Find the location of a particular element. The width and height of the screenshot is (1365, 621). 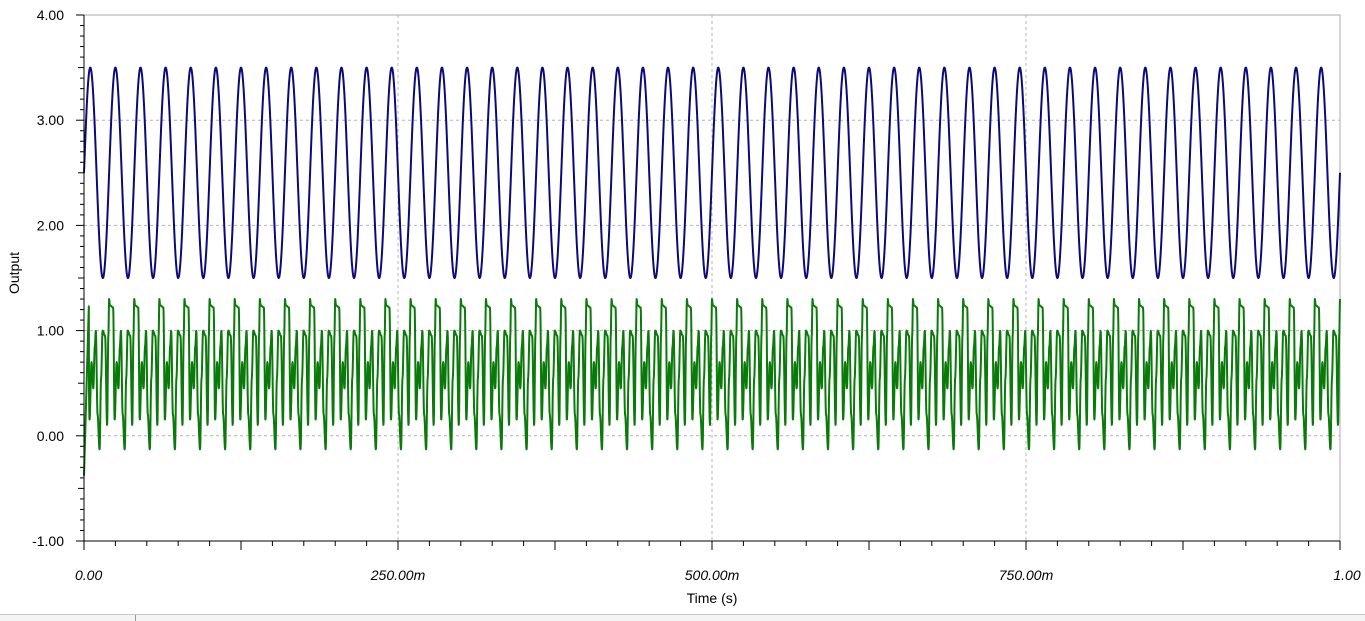

y-tick-label: -1.00 is located at coordinates (48, 541).